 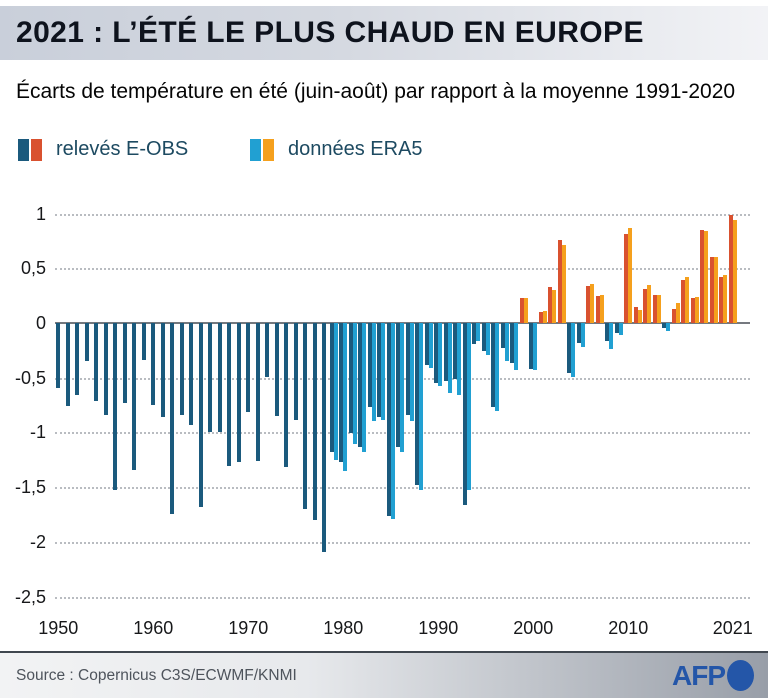 What do you see at coordinates (360, 385) in the screenshot?
I see `bar-eobs-1982` at bounding box center [360, 385].